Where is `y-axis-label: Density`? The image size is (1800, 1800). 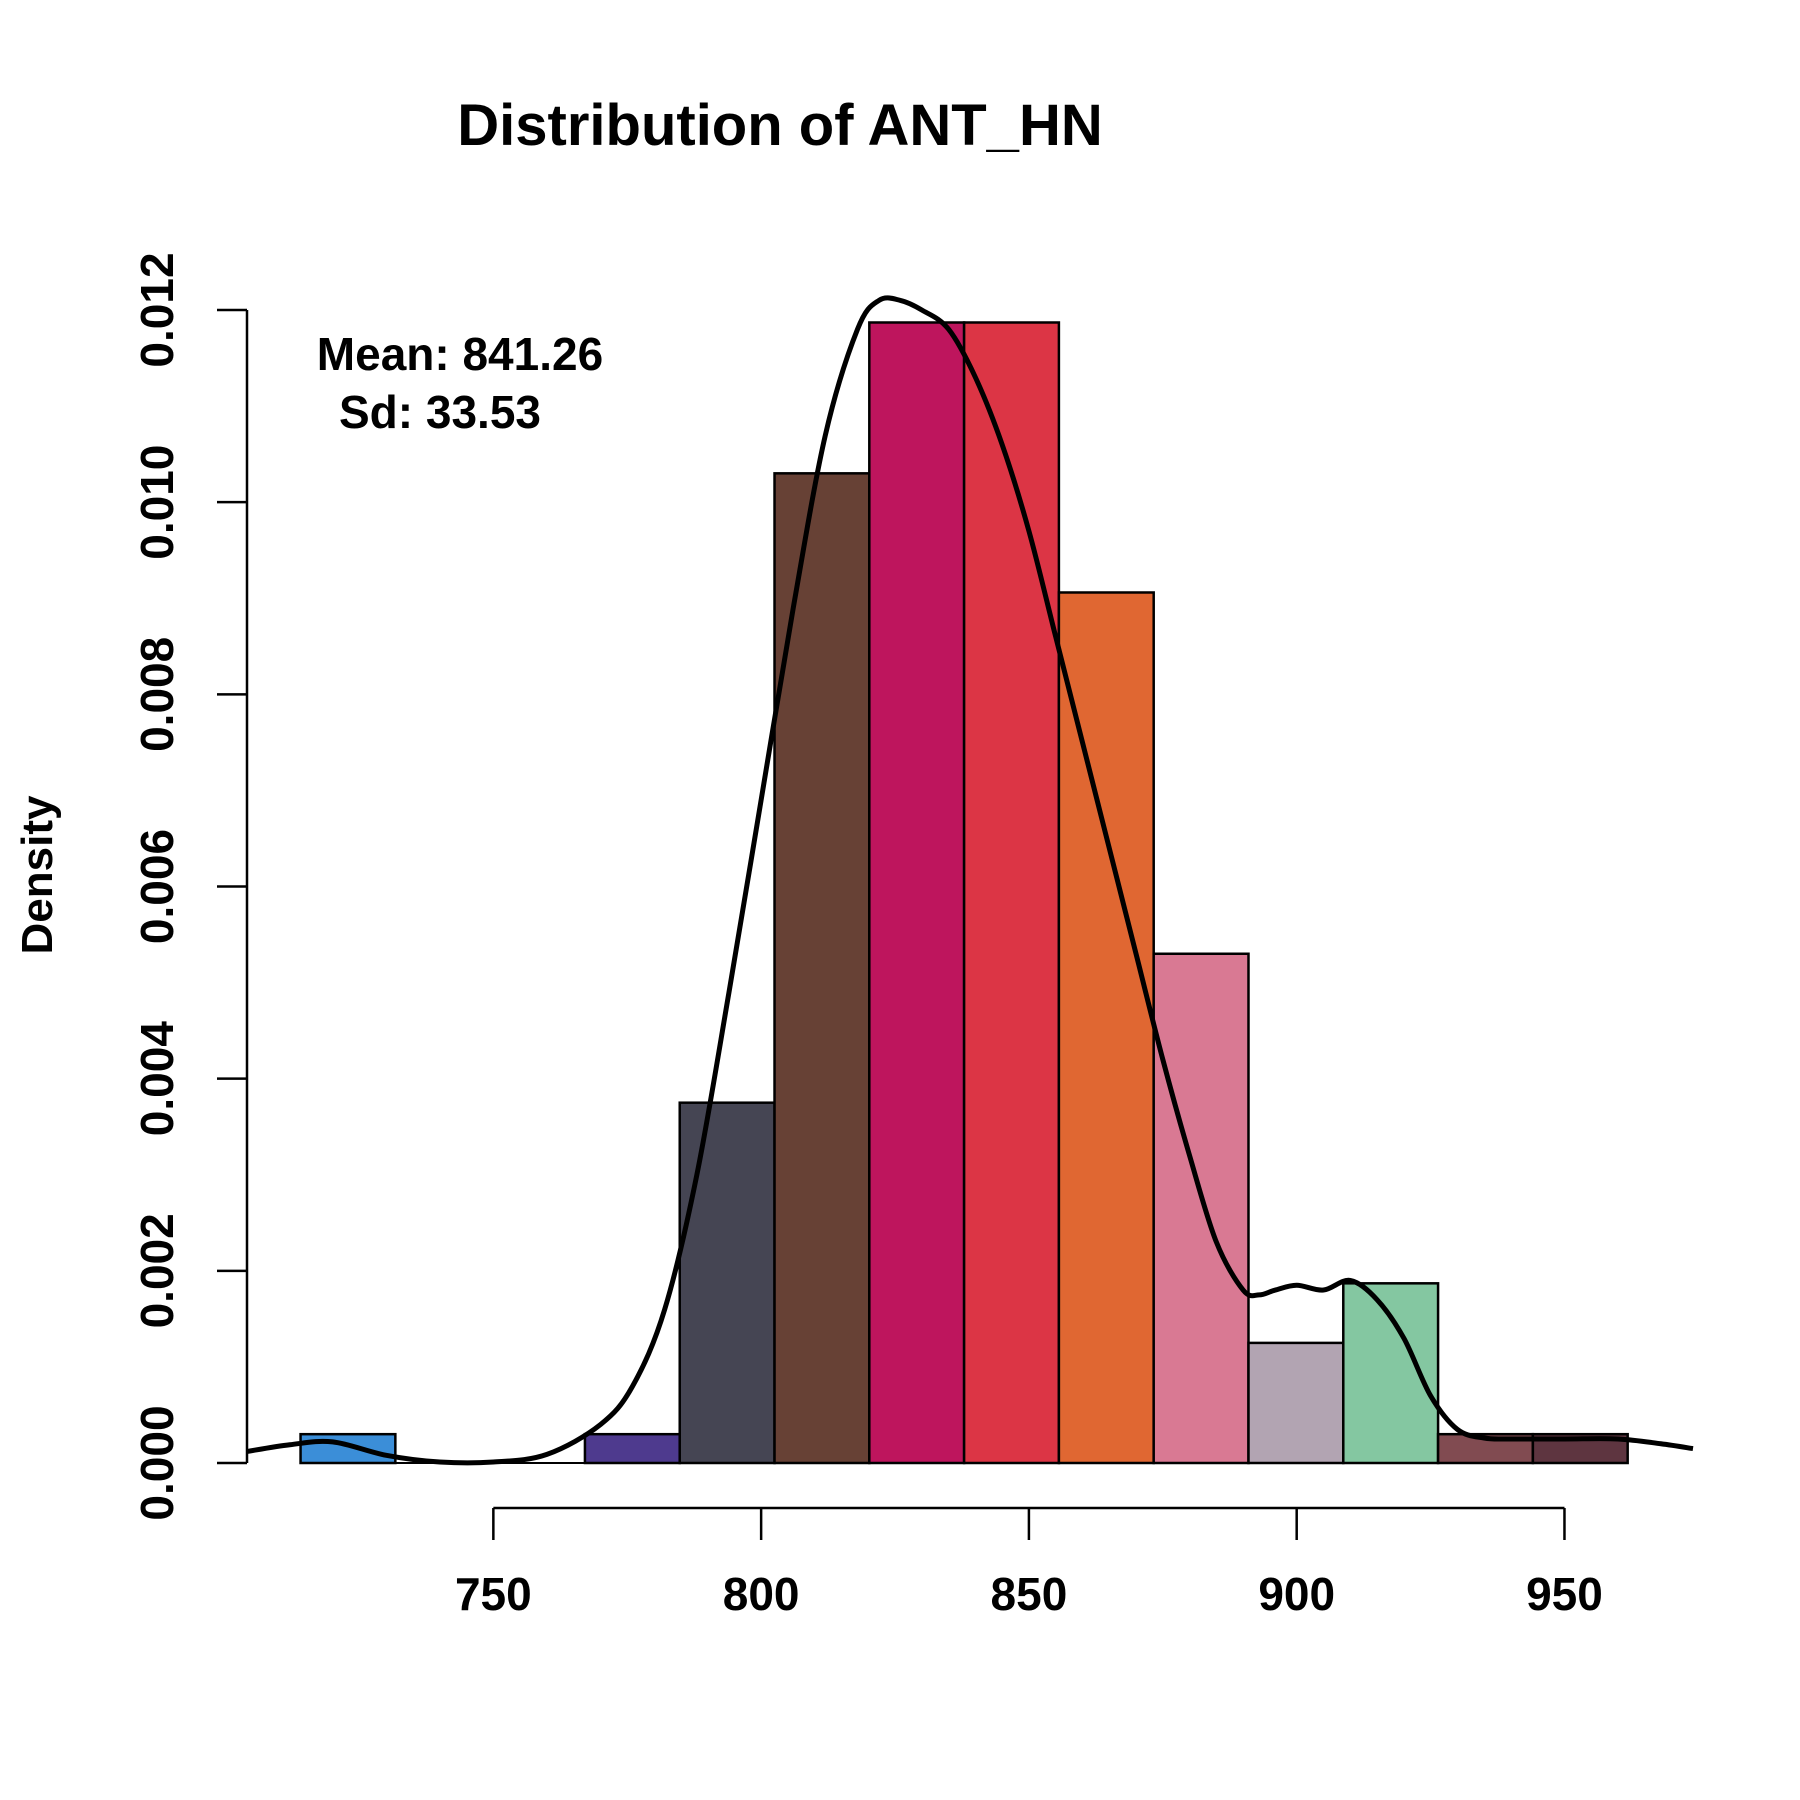
y-axis-label: Density is located at coordinates (37, 874).